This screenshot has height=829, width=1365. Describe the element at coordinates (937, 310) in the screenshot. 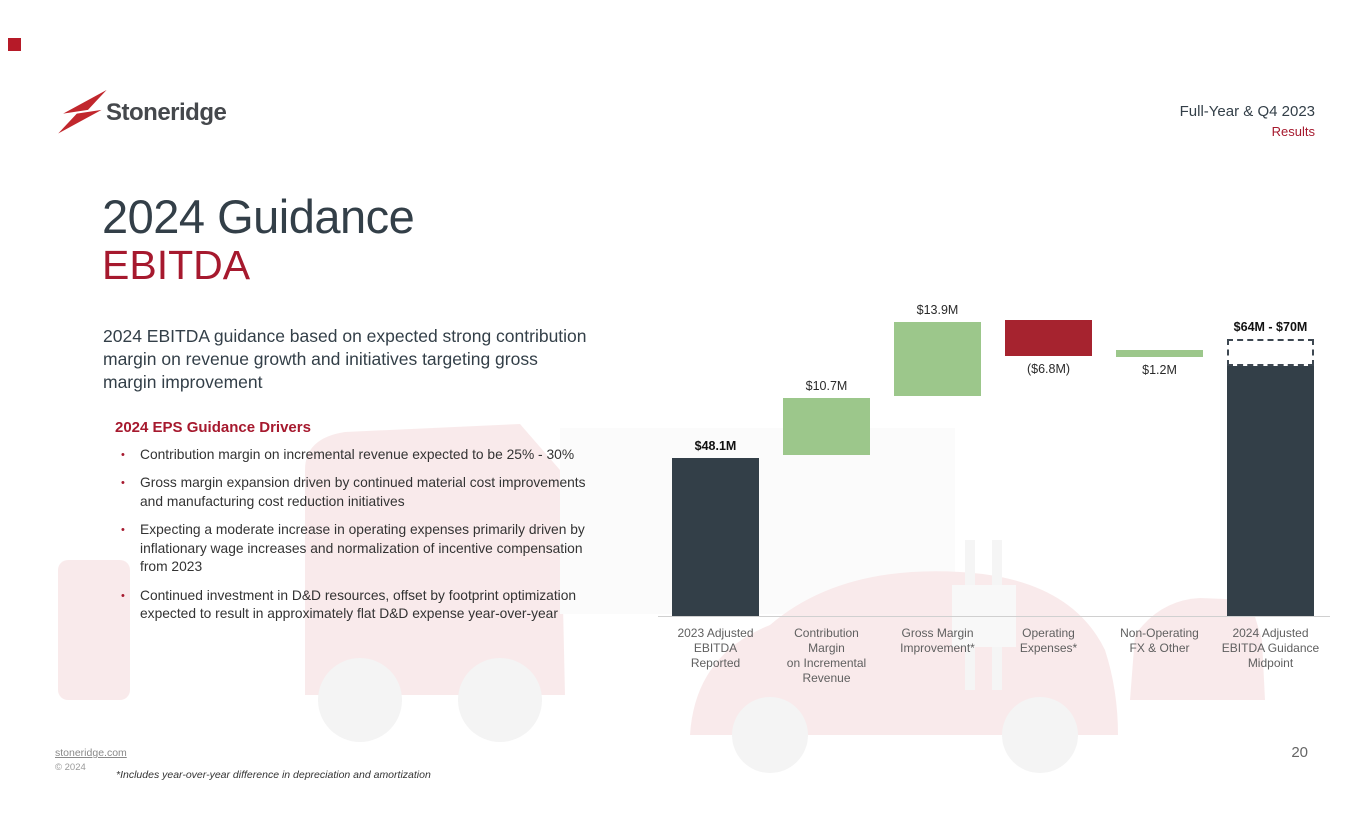

I see `bar-value-label: $13.9M` at that location.